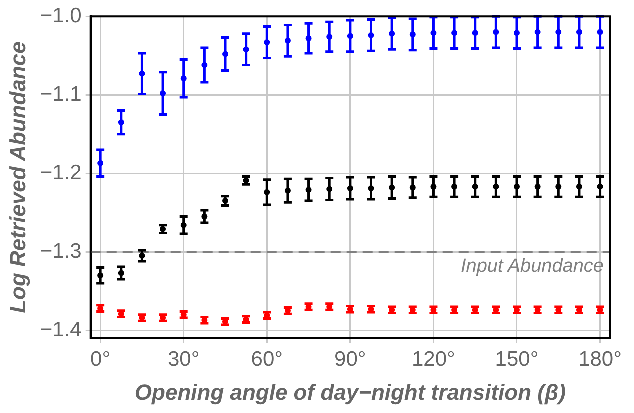 The height and width of the screenshot is (413, 634). Describe the element at coordinates (61, 94) in the screenshot. I see `y-tick-label: −1.1` at that location.